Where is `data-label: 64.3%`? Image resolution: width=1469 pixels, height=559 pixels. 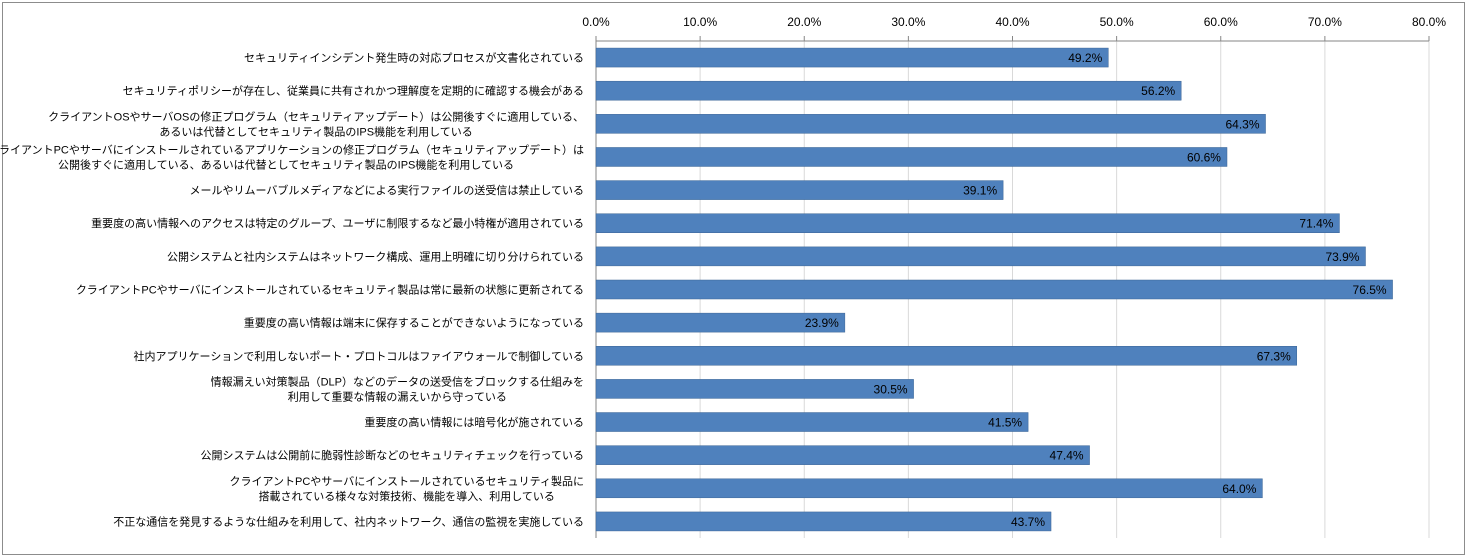 data-label: 64.3% is located at coordinates (1242, 124).